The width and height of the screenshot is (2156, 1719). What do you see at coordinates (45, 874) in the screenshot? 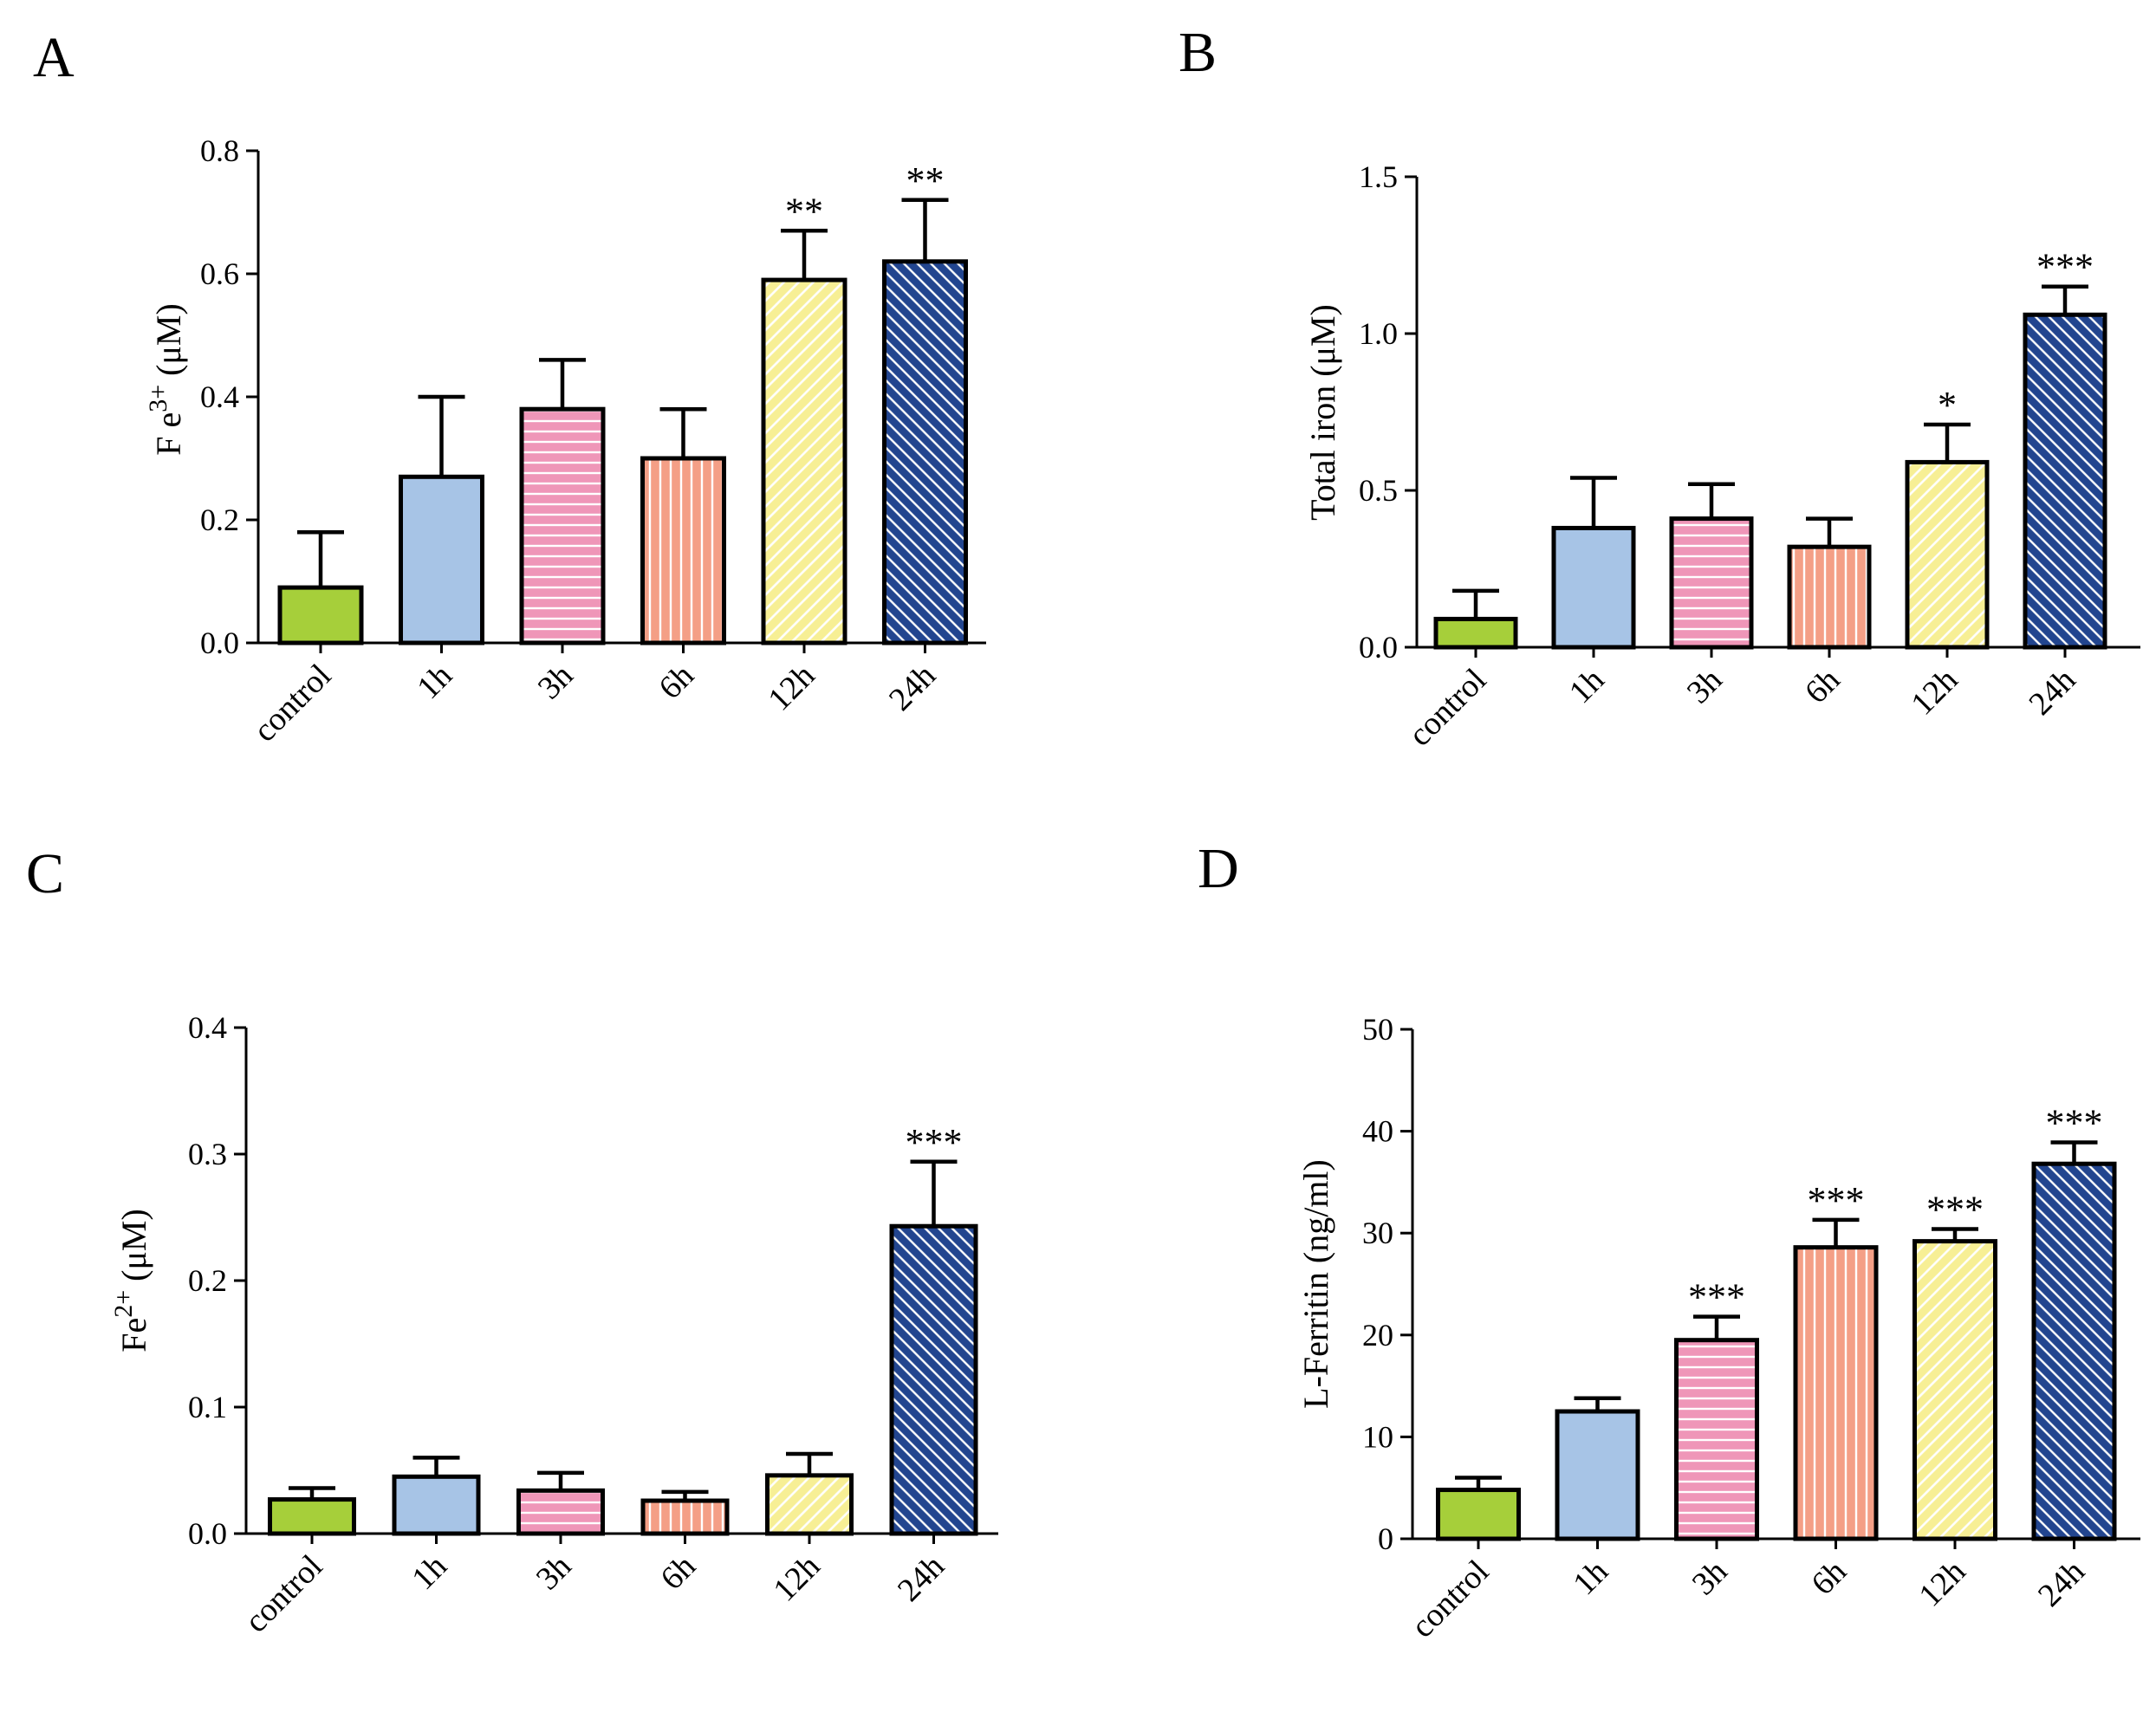
I see `panel-letter: C` at bounding box center [45, 874].